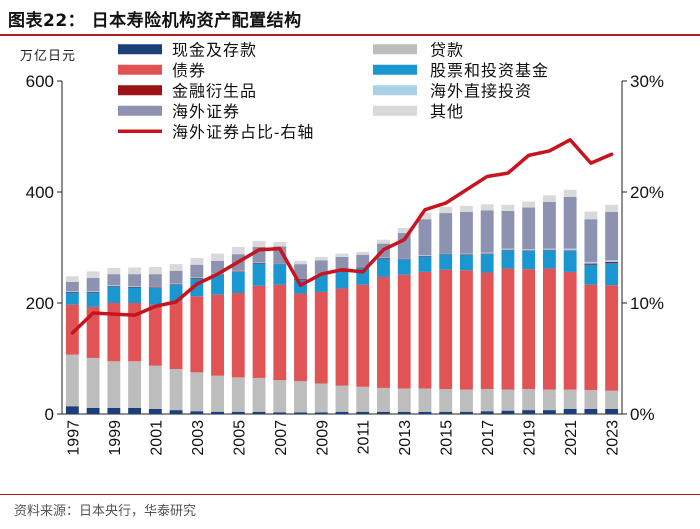 The width and height of the screenshot is (700, 529). I want to click on x-tick-label: 2005, so click(239, 438).